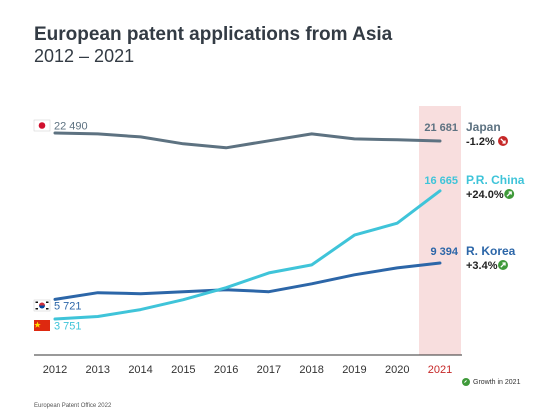 This screenshot has width=560, height=420. I want to click on x-tick-label-2012: 2012, so click(55, 370).